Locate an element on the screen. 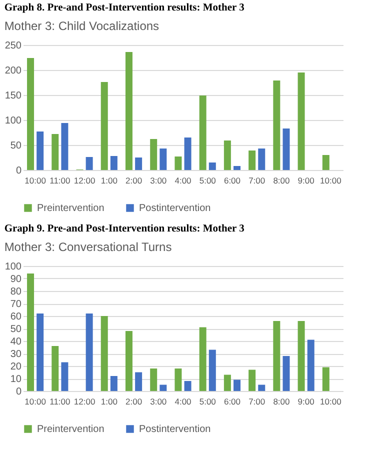 The image size is (367, 473). y-tick-label: 80 is located at coordinates (16, 292).